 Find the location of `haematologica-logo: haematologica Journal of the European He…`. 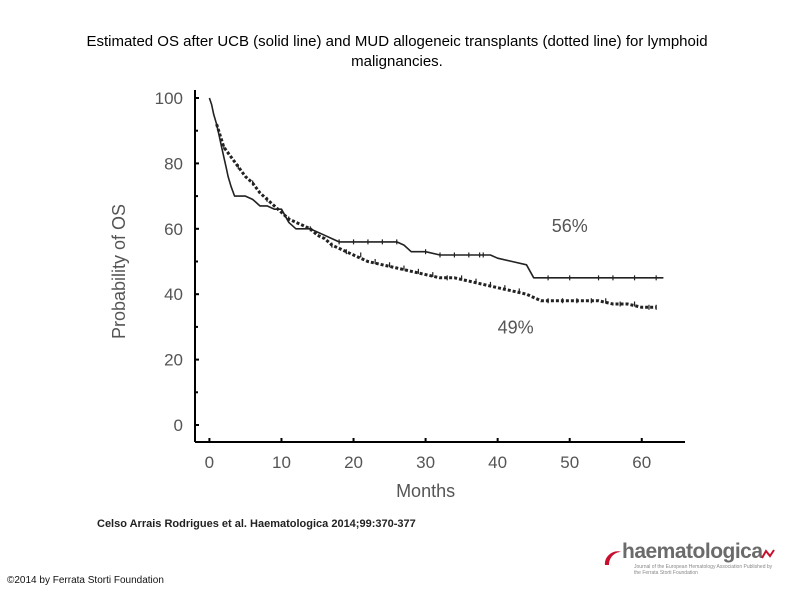

haematologica-logo: haematologica Journal of the European He… is located at coordinates (690, 560).